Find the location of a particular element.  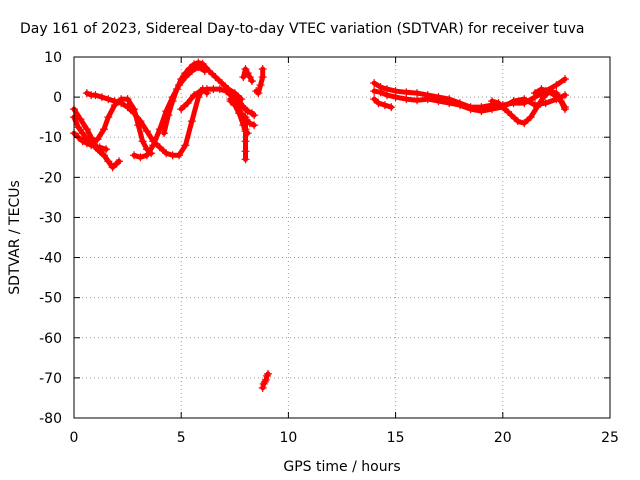

x-tick-label: 0 is located at coordinates (74, 438).